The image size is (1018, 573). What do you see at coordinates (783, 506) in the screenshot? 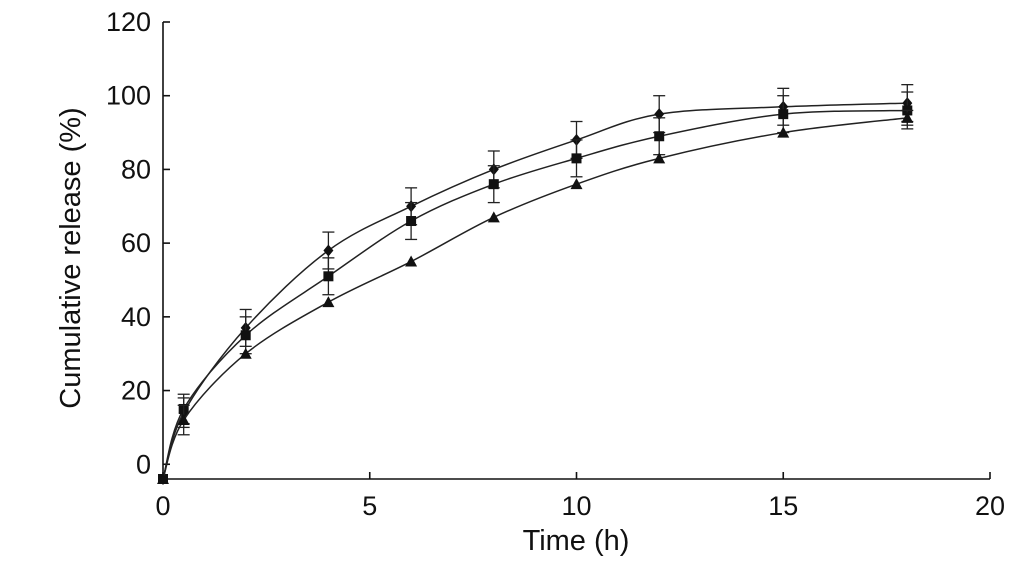
I see `x-tick-label: 15` at bounding box center [783, 506].